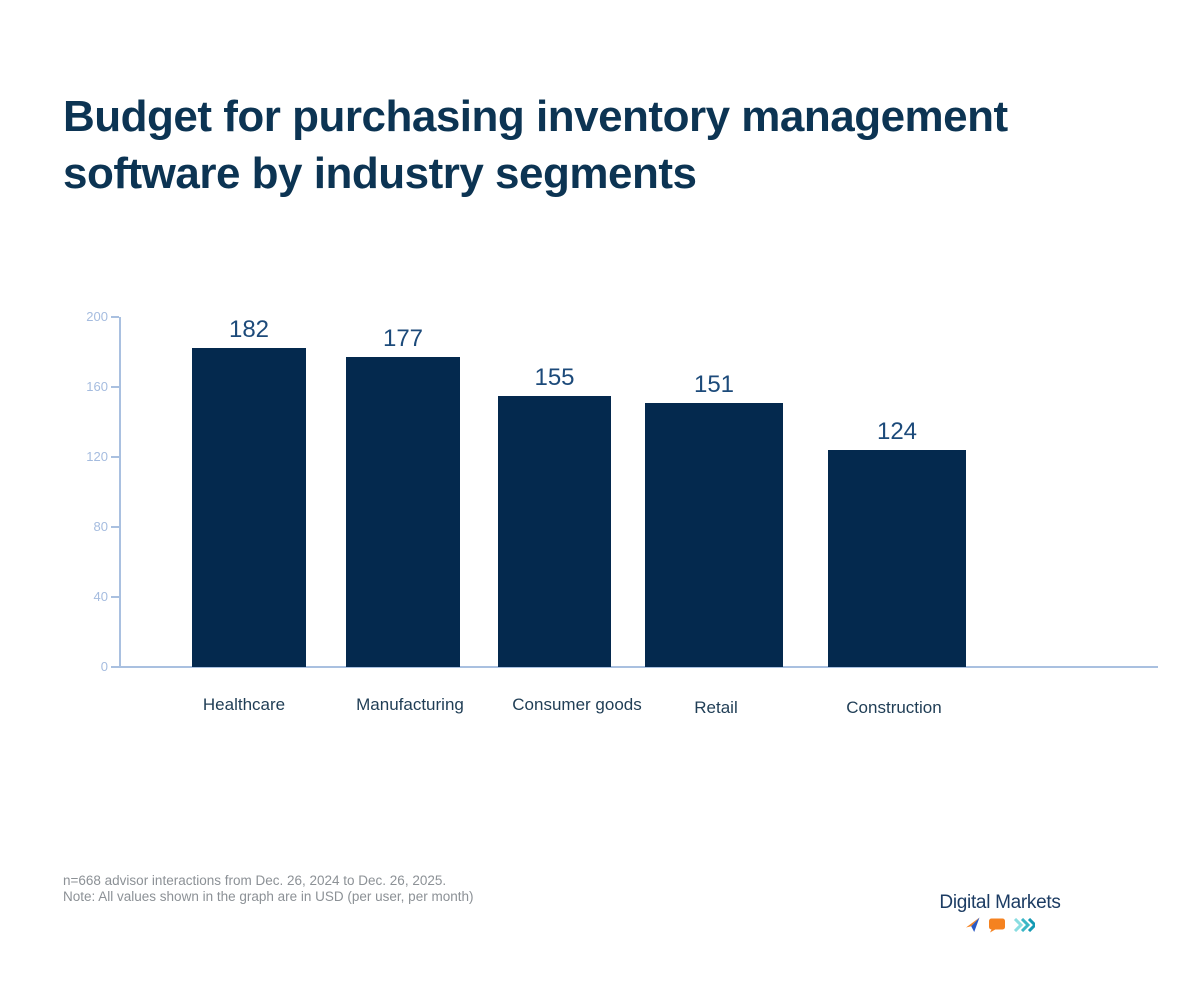  I want to click on bar-retail, so click(714, 535).